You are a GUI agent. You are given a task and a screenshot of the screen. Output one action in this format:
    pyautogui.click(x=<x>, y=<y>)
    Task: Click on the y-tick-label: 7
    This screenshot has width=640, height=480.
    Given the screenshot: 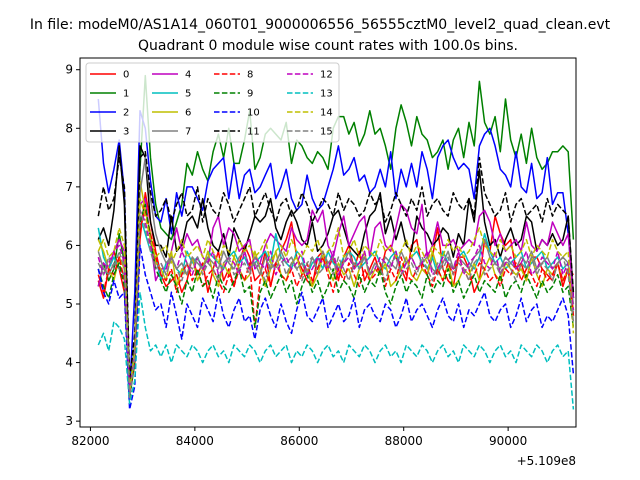 What is the action you would take?
    pyautogui.click(x=69, y=187)
    